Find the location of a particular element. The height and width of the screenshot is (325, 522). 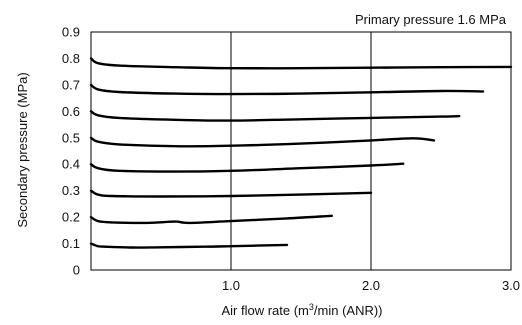

x-tick-label: 2.0 is located at coordinates (371, 285).